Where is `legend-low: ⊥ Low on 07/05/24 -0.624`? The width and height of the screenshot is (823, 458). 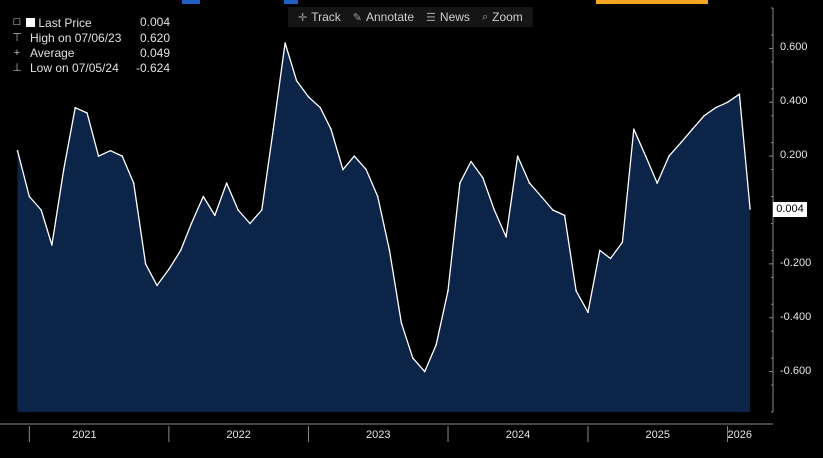
legend-low: ⊥ Low on 07/05/24 -0.624 is located at coordinates (91, 68).